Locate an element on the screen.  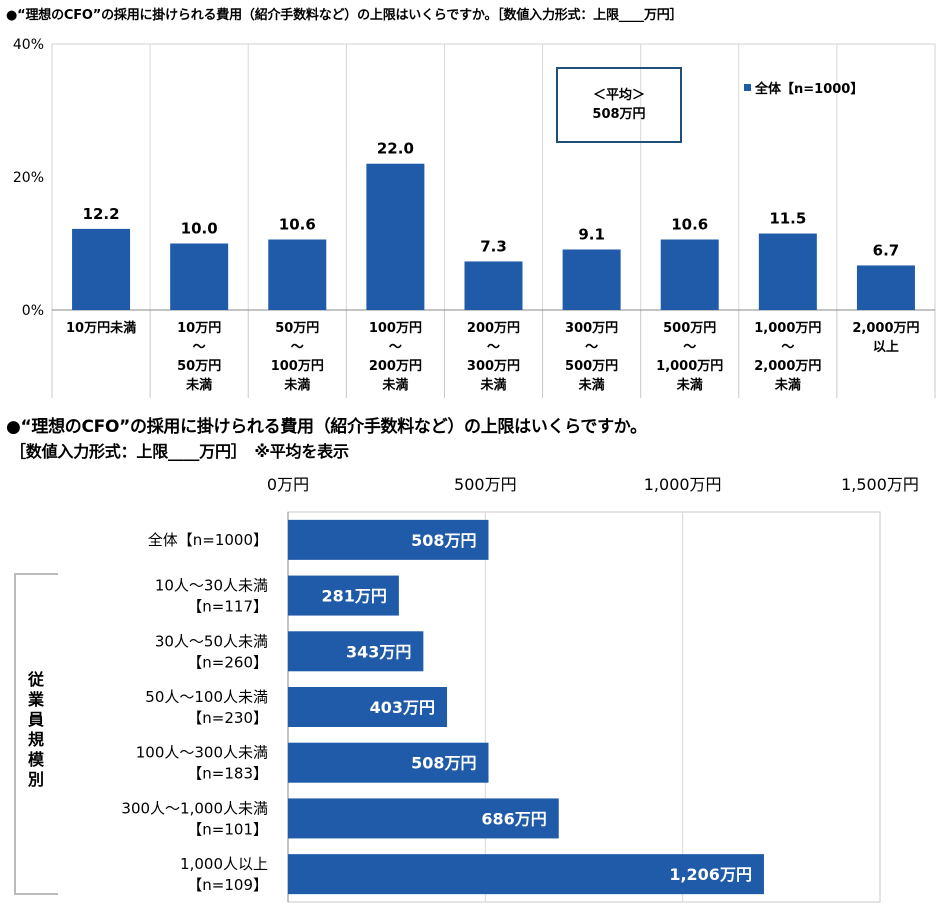
hbar-value-label: 281万円 is located at coordinates (353, 596).